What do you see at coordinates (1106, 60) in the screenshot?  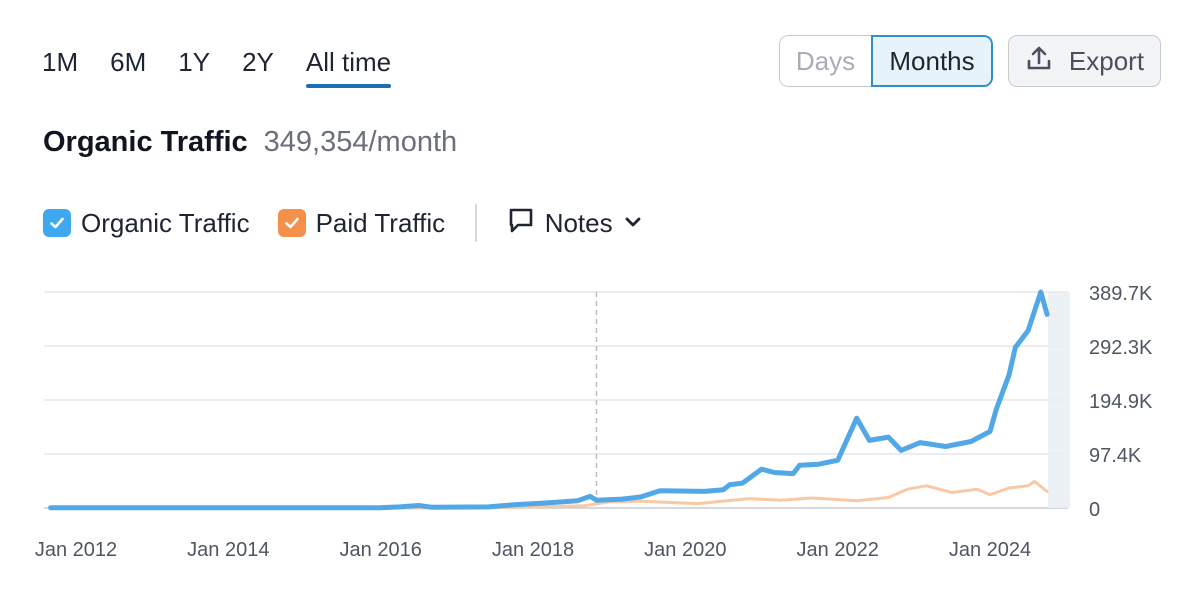 I see `export-label: Export` at bounding box center [1106, 60].